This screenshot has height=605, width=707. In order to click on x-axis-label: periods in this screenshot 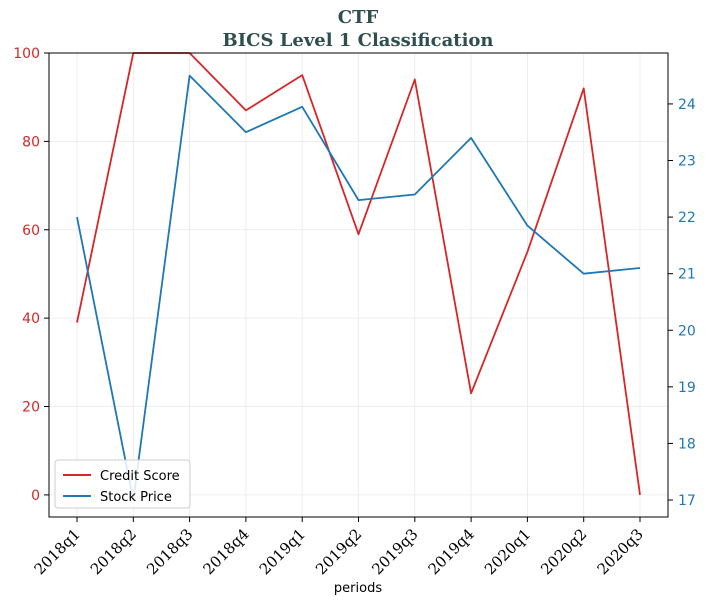, I will do `click(358, 588)`.